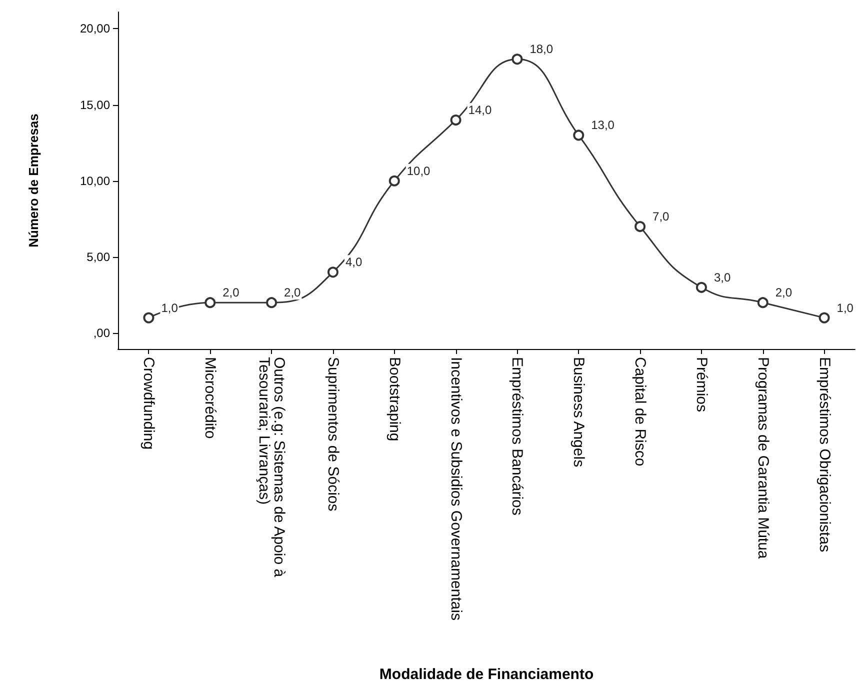 Image resolution: width=863 pixels, height=694 pixels. What do you see at coordinates (722, 277) in the screenshot?
I see `data-label: 3,0` at bounding box center [722, 277].